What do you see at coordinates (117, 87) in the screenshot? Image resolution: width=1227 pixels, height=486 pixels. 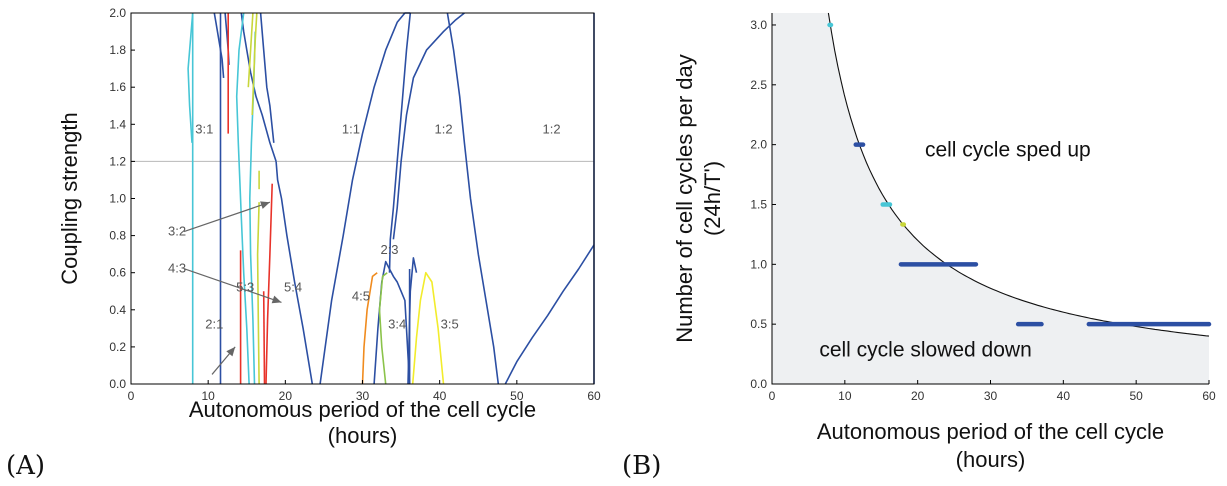 I see `y-tick-label: 1.6` at bounding box center [117, 87].